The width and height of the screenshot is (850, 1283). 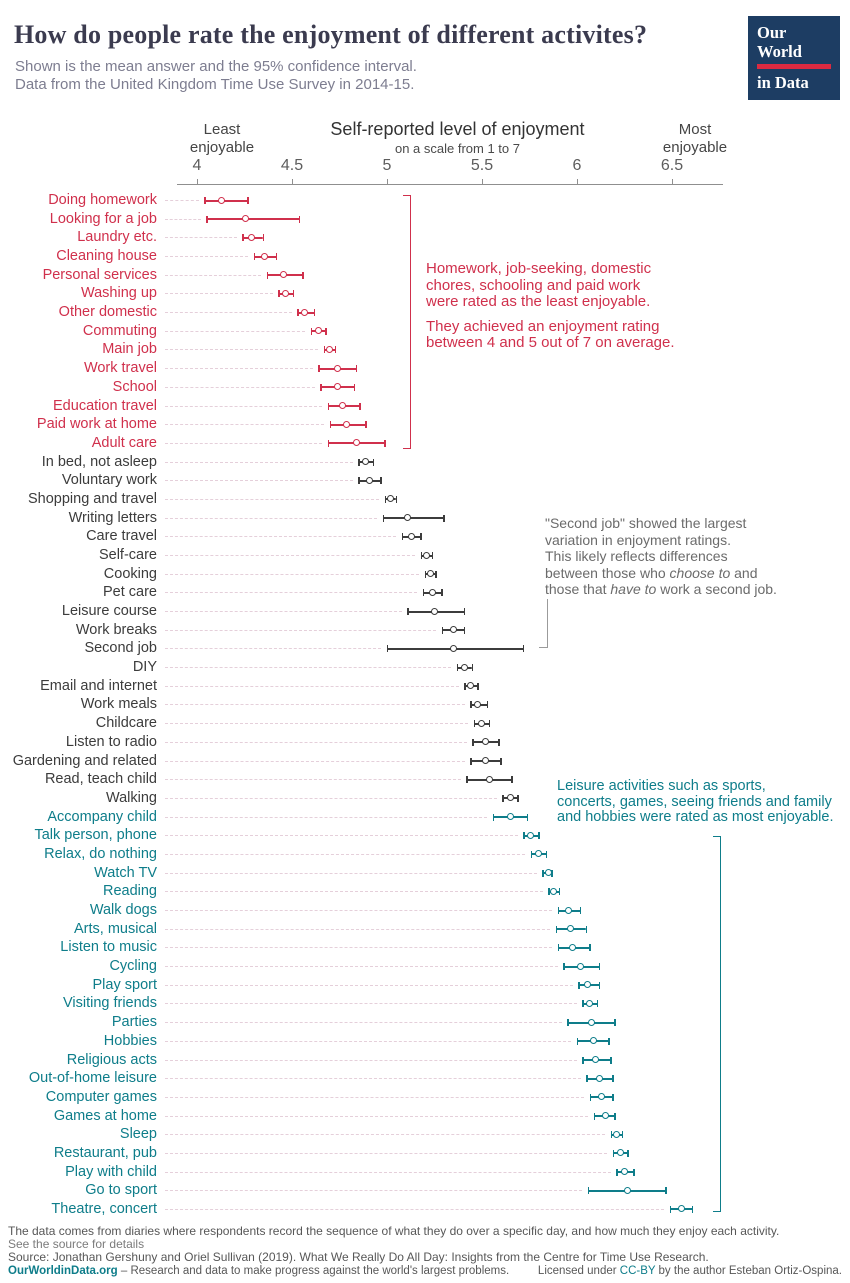 What do you see at coordinates (226, 200) in the screenshot?
I see `ci-line` at bounding box center [226, 200].